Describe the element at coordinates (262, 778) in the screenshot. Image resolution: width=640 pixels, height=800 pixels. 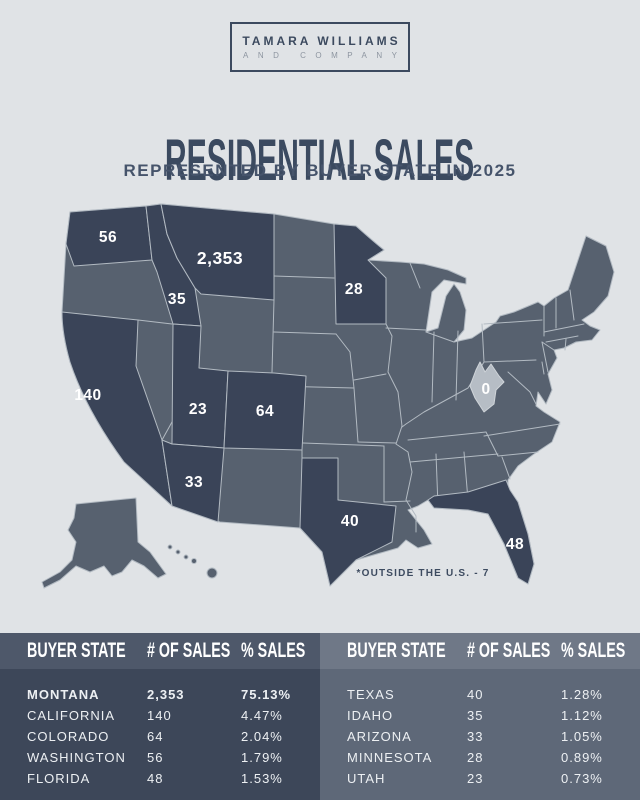
I see `cell-pct: 1.53%` at that location.